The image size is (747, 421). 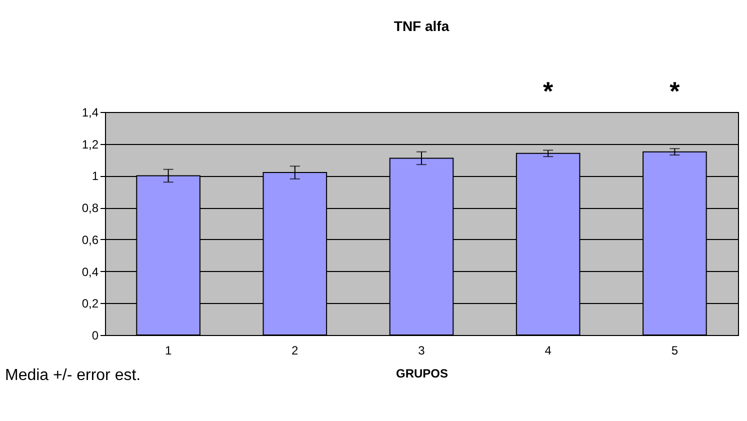 What do you see at coordinates (73, 375) in the screenshot?
I see `text: Media +/- error est.` at bounding box center [73, 375].